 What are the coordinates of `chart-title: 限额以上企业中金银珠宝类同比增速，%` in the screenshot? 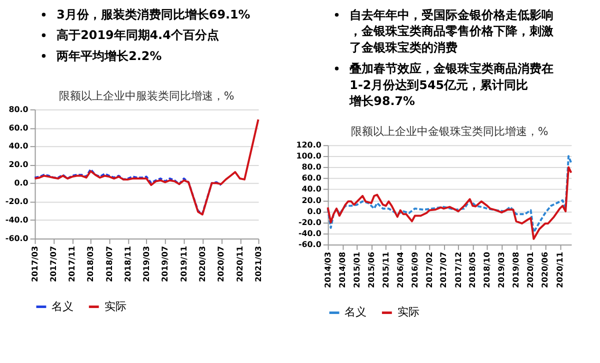 It's located at (449, 131).